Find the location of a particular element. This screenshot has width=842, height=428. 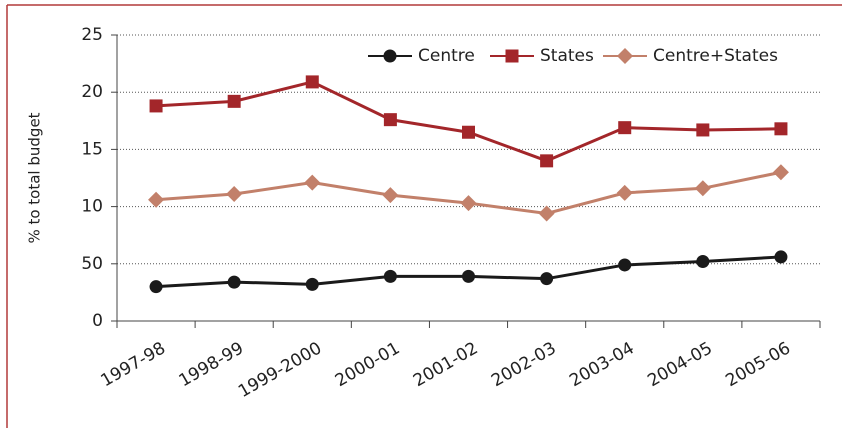

legend-label: States is located at coordinates (567, 56).